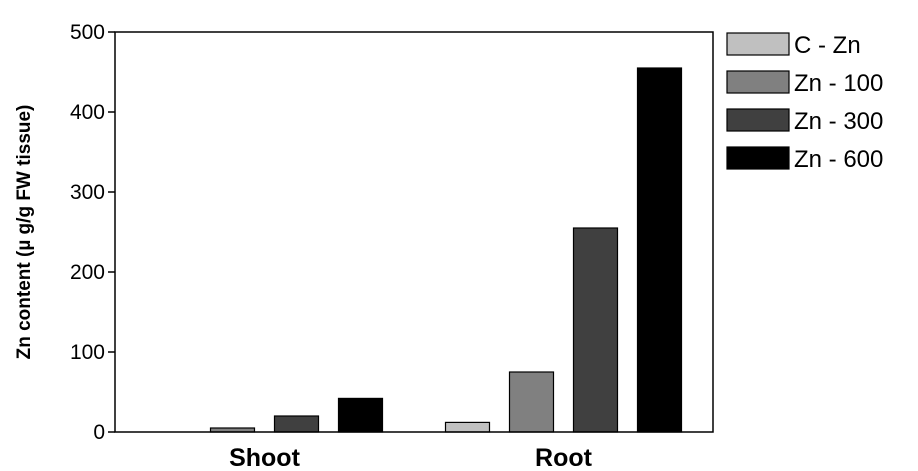  I want to click on y-tick-label: 300, so click(87, 192).